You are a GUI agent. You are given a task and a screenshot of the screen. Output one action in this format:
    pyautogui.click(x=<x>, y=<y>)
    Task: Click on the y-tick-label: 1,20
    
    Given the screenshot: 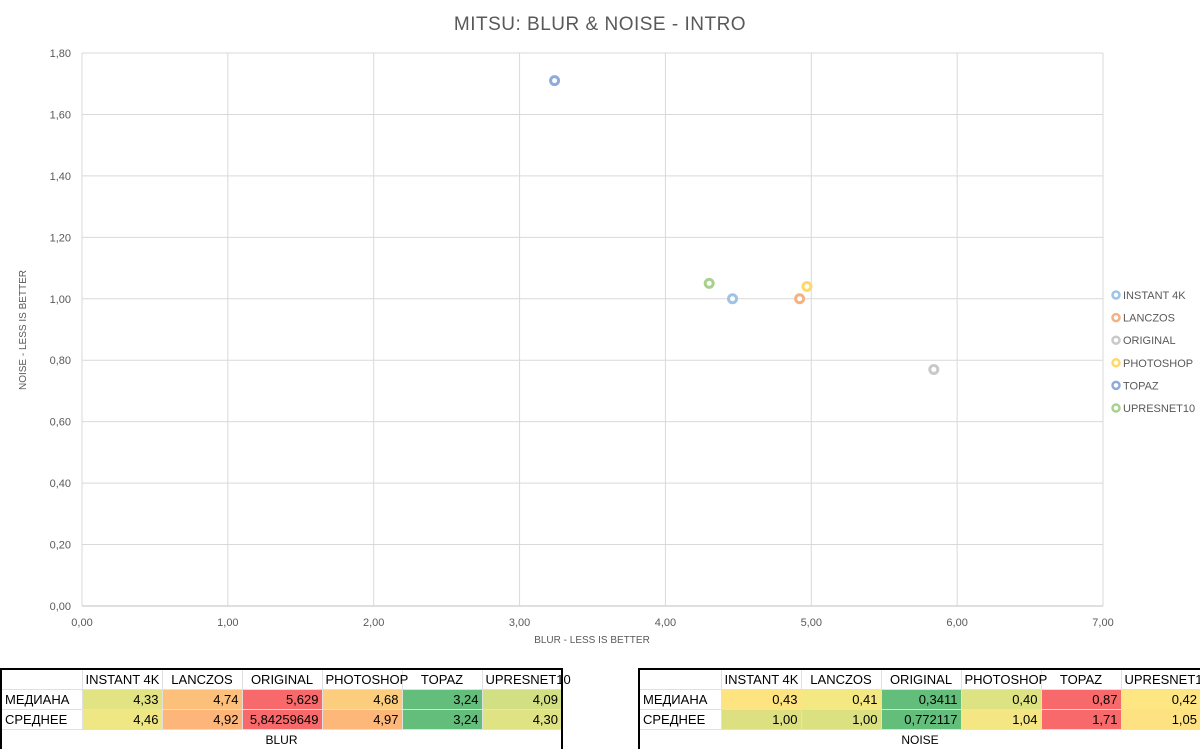 What is the action you would take?
    pyautogui.click(x=60, y=238)
    